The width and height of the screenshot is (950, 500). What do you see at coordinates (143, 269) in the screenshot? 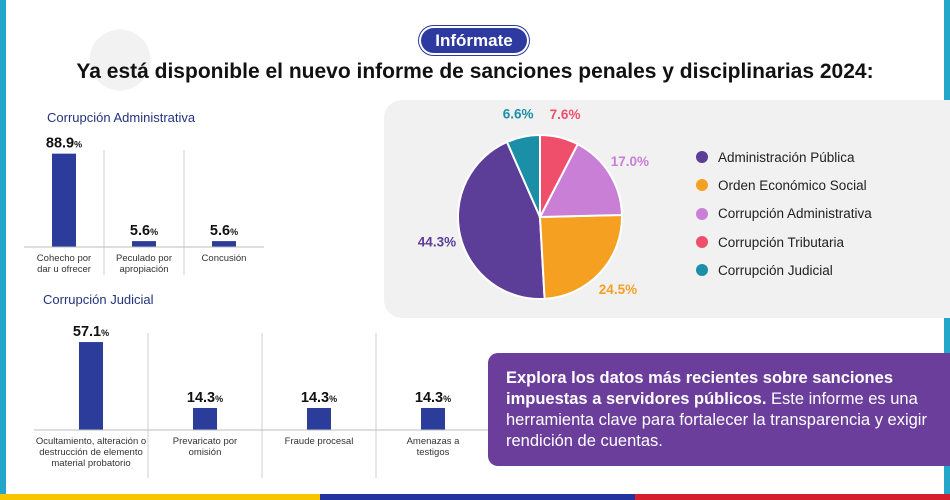
I see `category-label: apropiación` at bounding box center [143, 269].